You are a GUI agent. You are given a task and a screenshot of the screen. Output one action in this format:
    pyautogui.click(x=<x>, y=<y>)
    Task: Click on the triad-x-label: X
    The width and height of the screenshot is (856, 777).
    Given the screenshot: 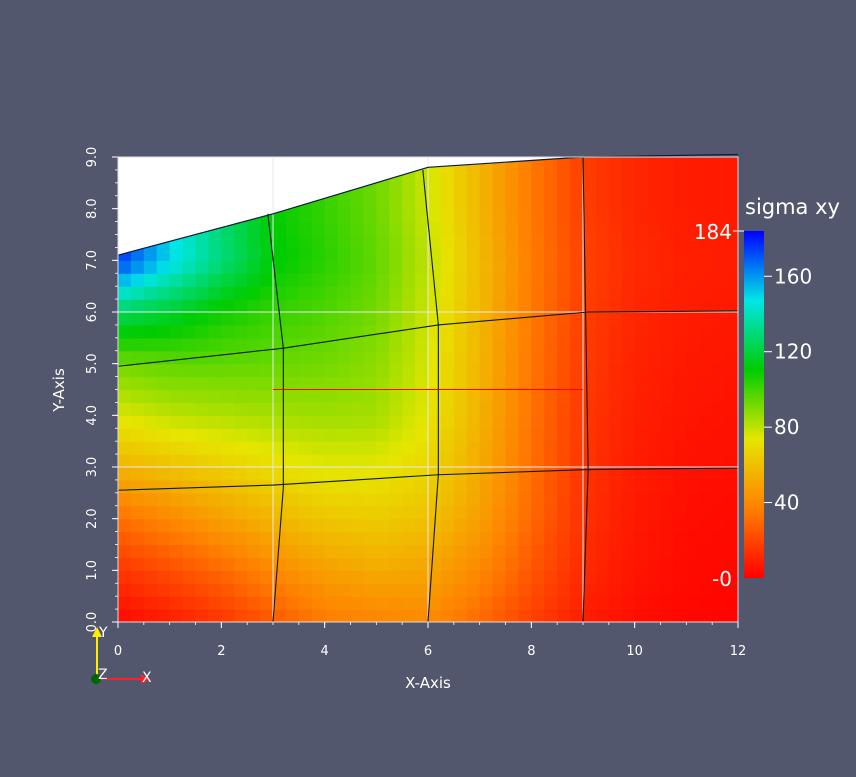 What is the action you would take?
    pyautogui.click(x=147, y=678)
    